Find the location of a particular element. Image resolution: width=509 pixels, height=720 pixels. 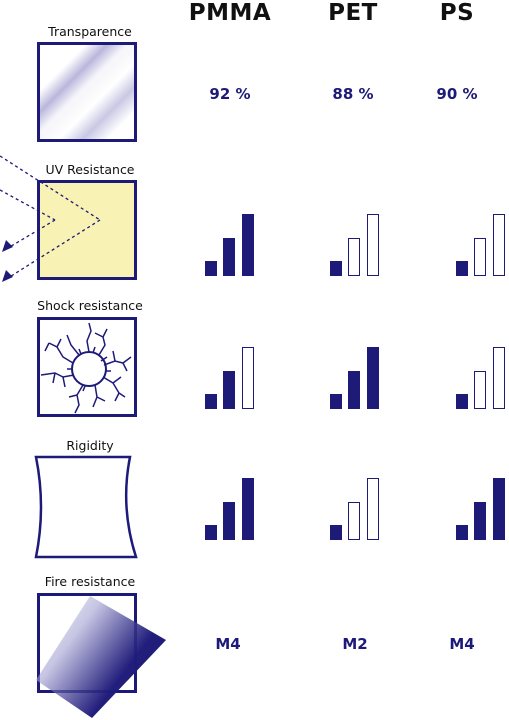

column-header-pmma: PMMA is located at coordinates (230, 13).